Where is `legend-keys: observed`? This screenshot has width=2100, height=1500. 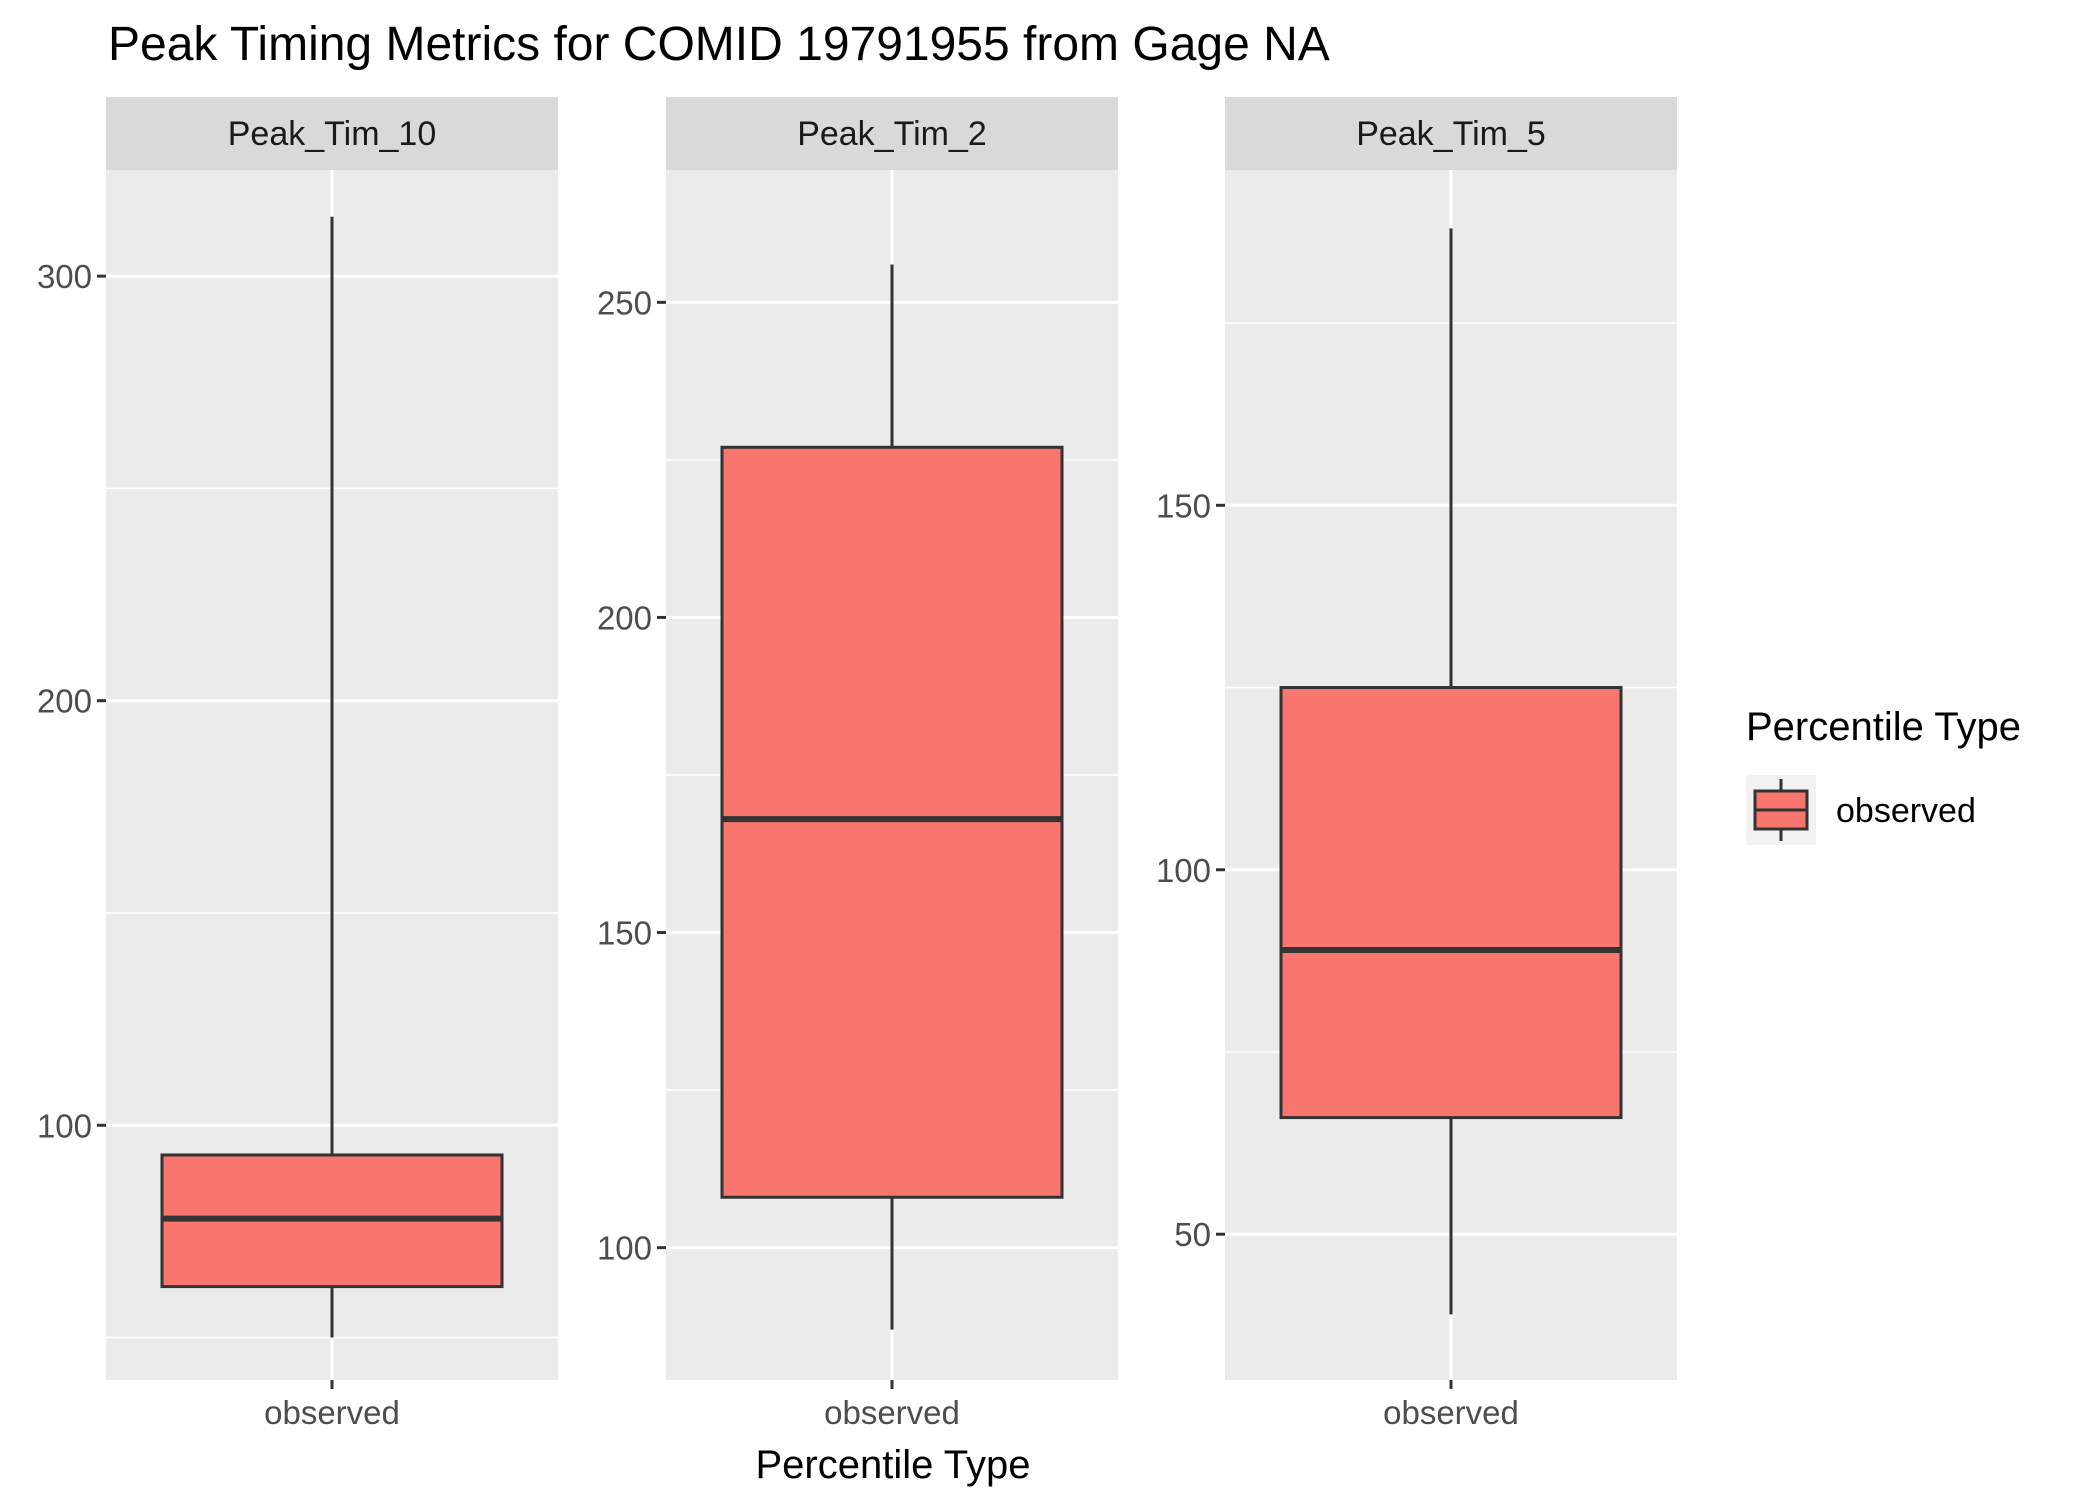 legend-keys: observed is located at coordinates (1861, 810).